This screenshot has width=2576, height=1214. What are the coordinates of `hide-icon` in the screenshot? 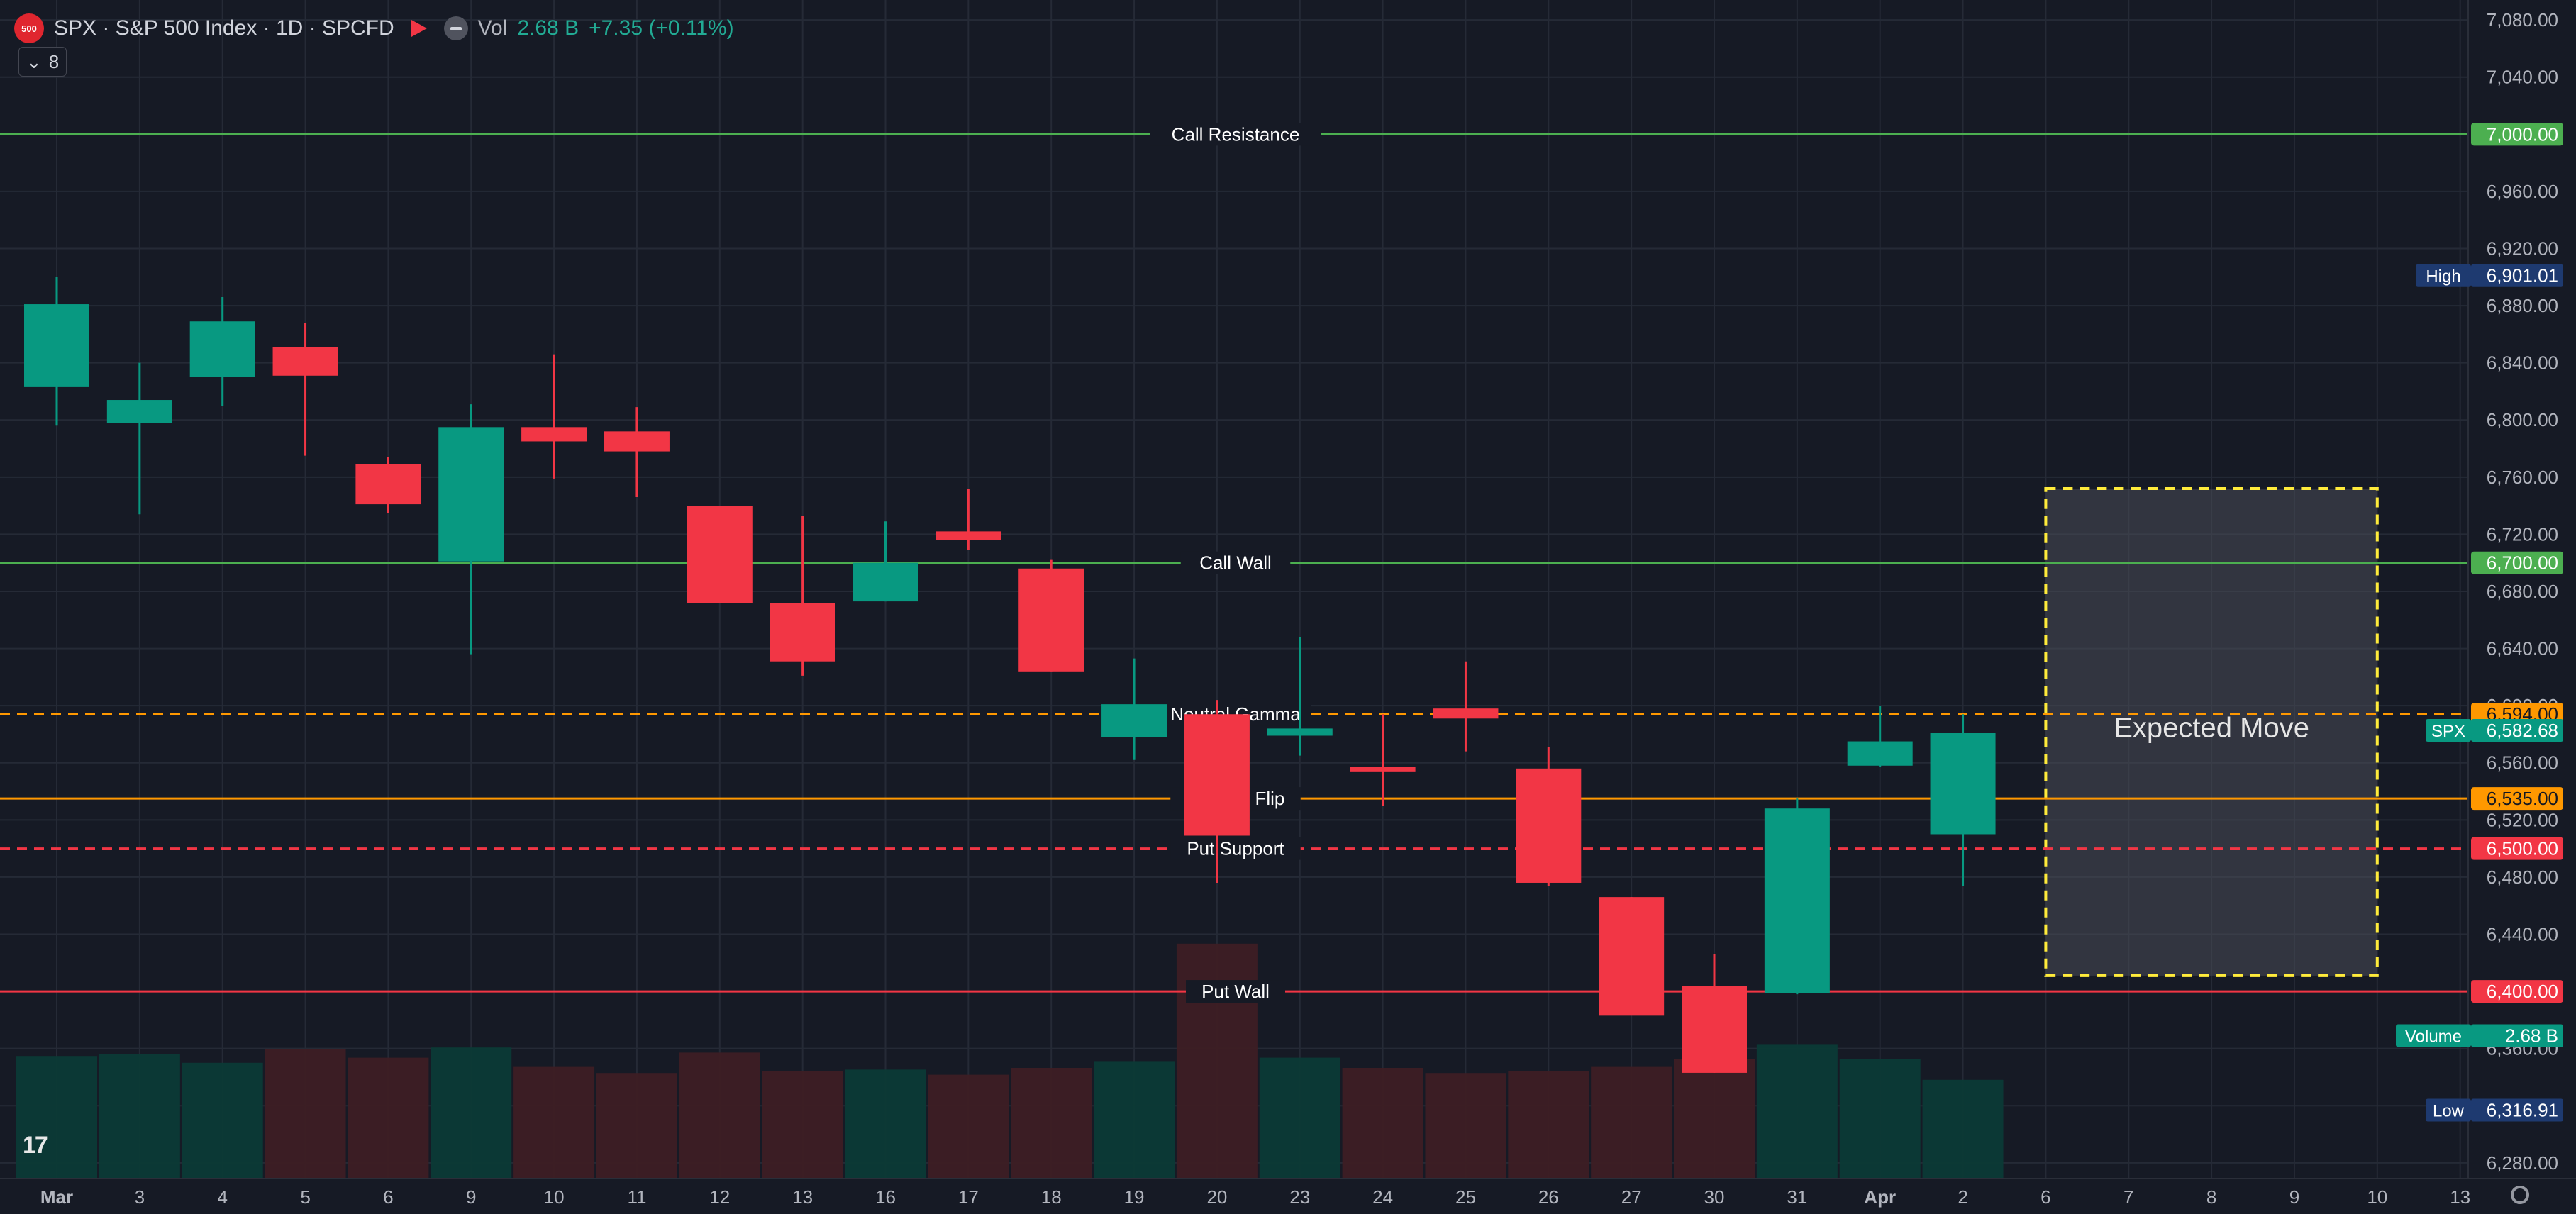 It's located at (456, 28).